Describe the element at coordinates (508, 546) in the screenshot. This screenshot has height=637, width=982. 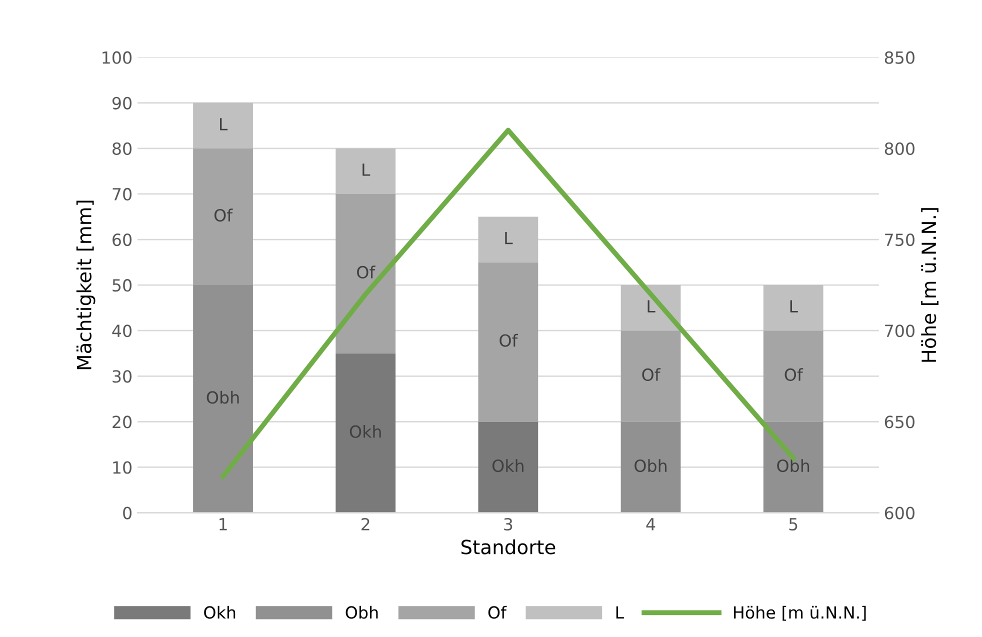
I see `x-axis-title: Standorte` at that location.